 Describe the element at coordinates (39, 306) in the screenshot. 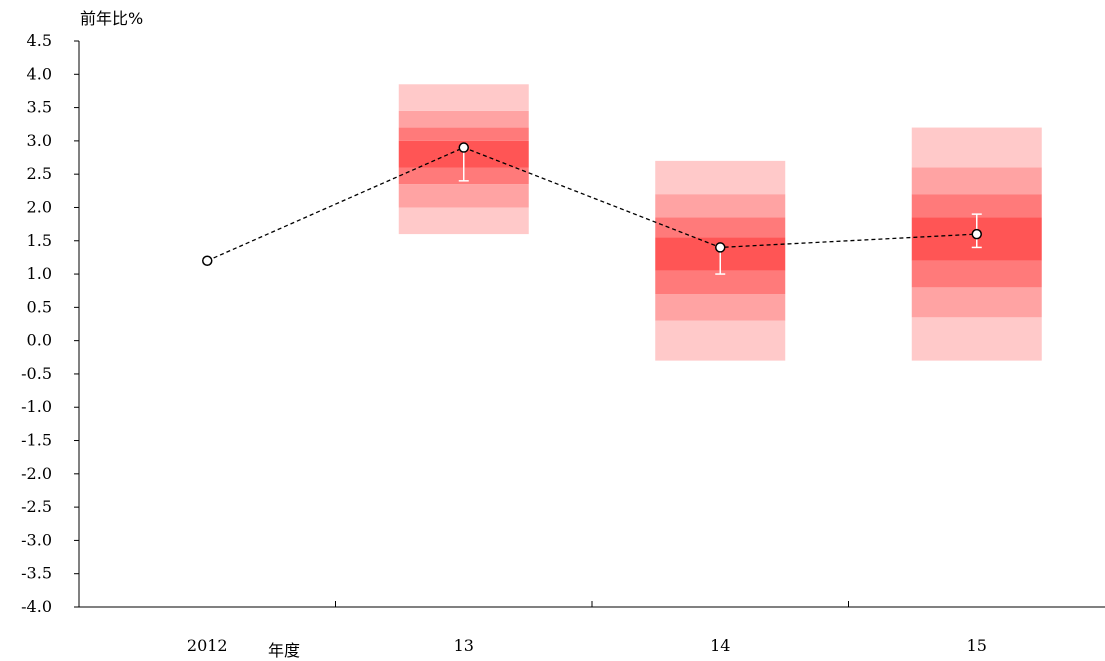

I see `y-tick-label: 0.5` at that location.